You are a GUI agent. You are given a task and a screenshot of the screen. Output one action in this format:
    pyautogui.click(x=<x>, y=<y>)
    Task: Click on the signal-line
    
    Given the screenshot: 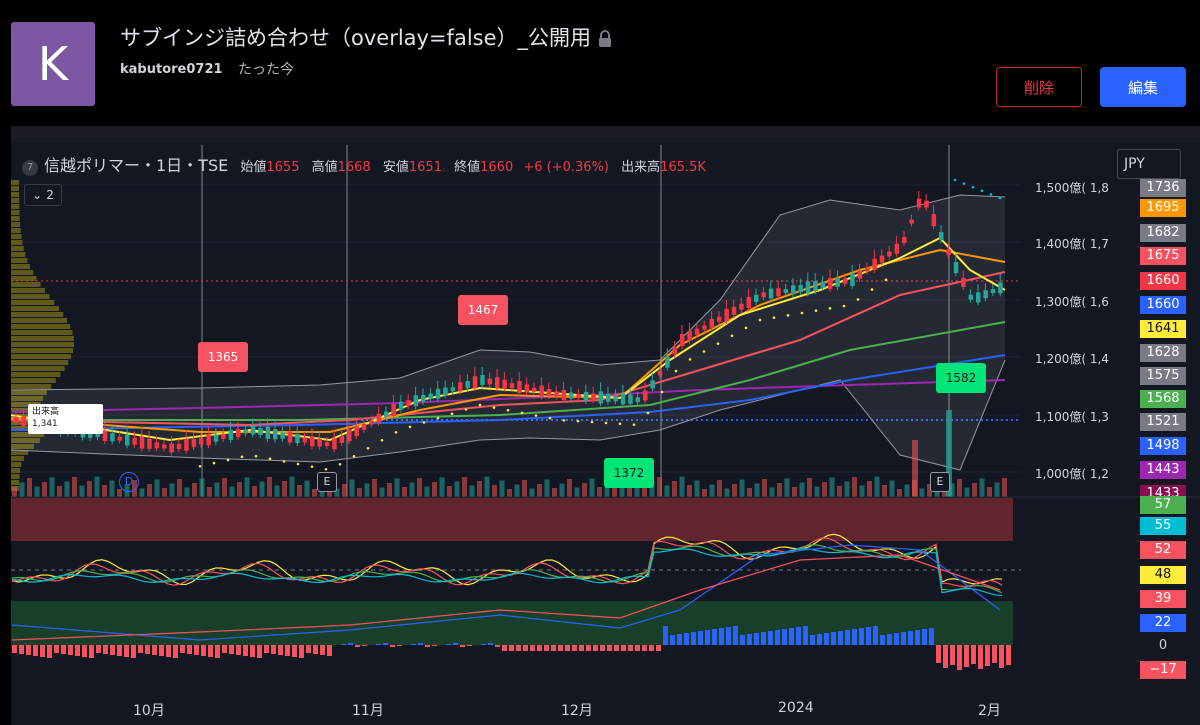 What is the action you would take?
    pyautogui.click(x=506, y=597)
    